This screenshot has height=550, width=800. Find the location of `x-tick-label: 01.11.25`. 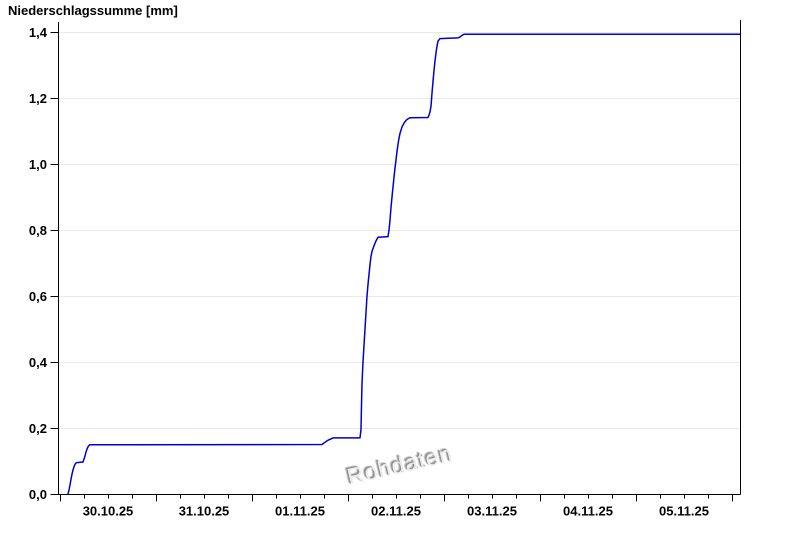

x-tick-label: 01.11.25 is located at coordinates (300, 511).